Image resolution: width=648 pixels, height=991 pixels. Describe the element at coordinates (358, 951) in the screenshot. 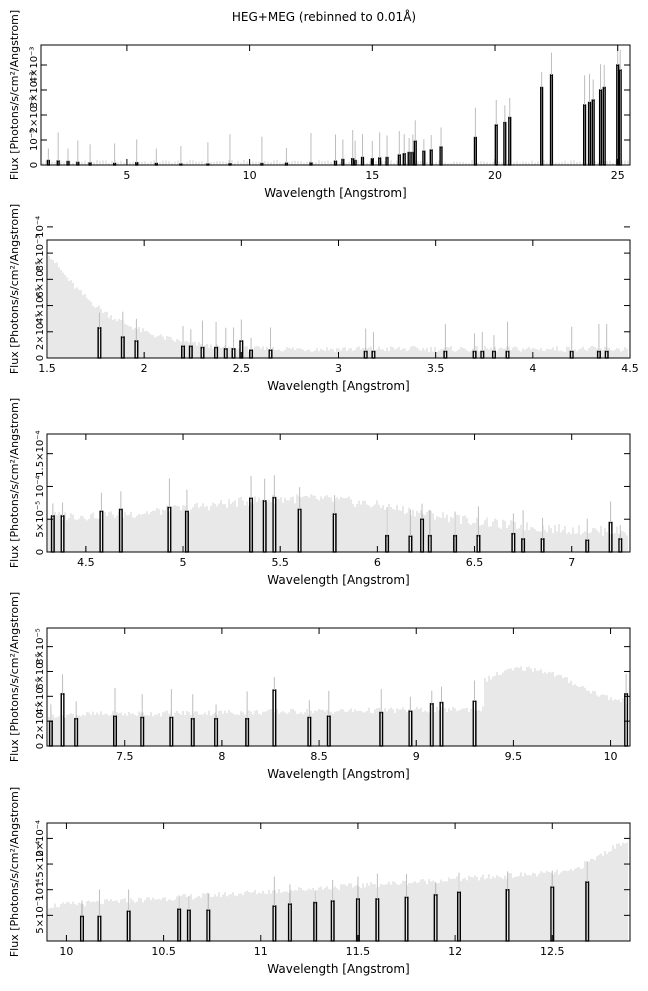

I see `x-tick-label: 11.5` at that location.